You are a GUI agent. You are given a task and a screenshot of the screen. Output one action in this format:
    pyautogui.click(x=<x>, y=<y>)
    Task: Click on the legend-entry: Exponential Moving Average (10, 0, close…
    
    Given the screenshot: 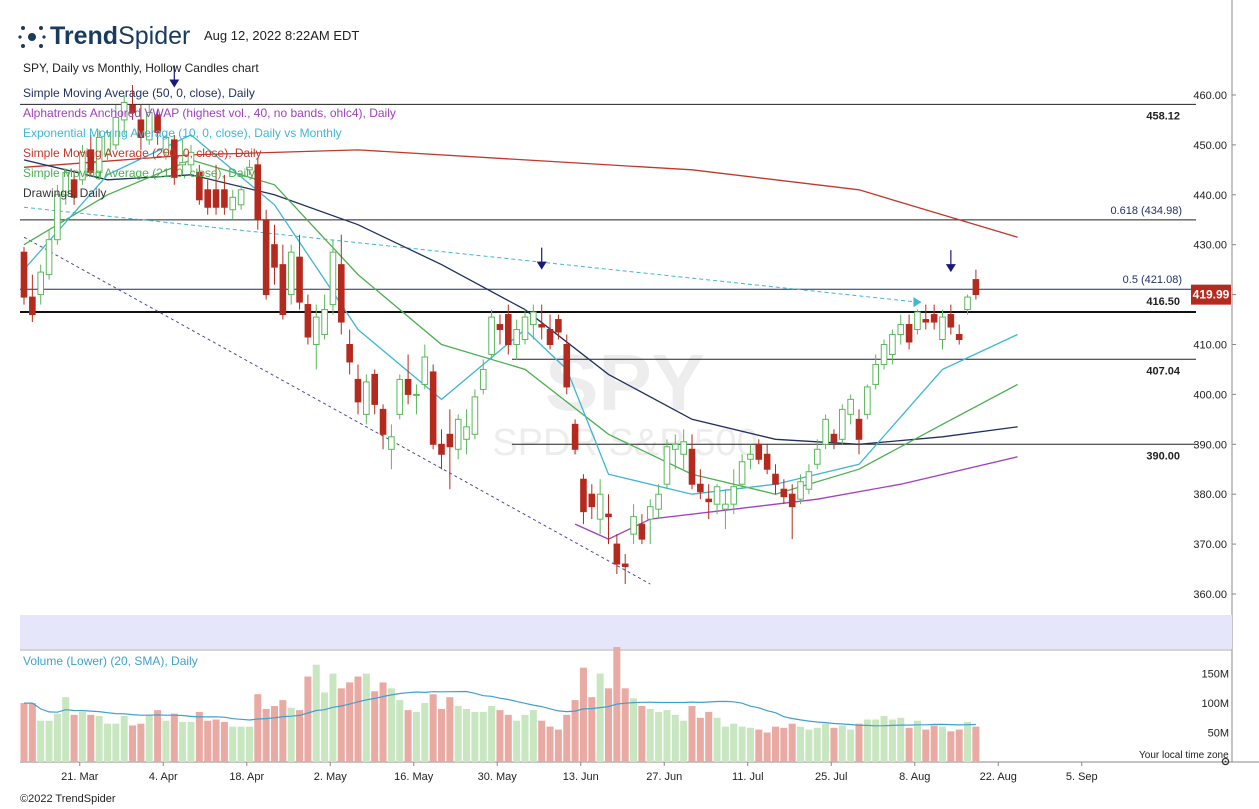 What is the action you would take?
    pyautogui.click(x=182, y=133)
    